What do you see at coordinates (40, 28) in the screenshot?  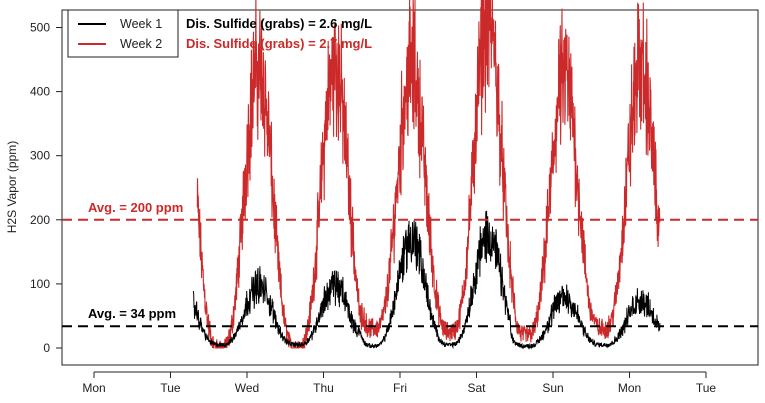 I see `y-tick-label: 500` at bounding box center [40, 28].